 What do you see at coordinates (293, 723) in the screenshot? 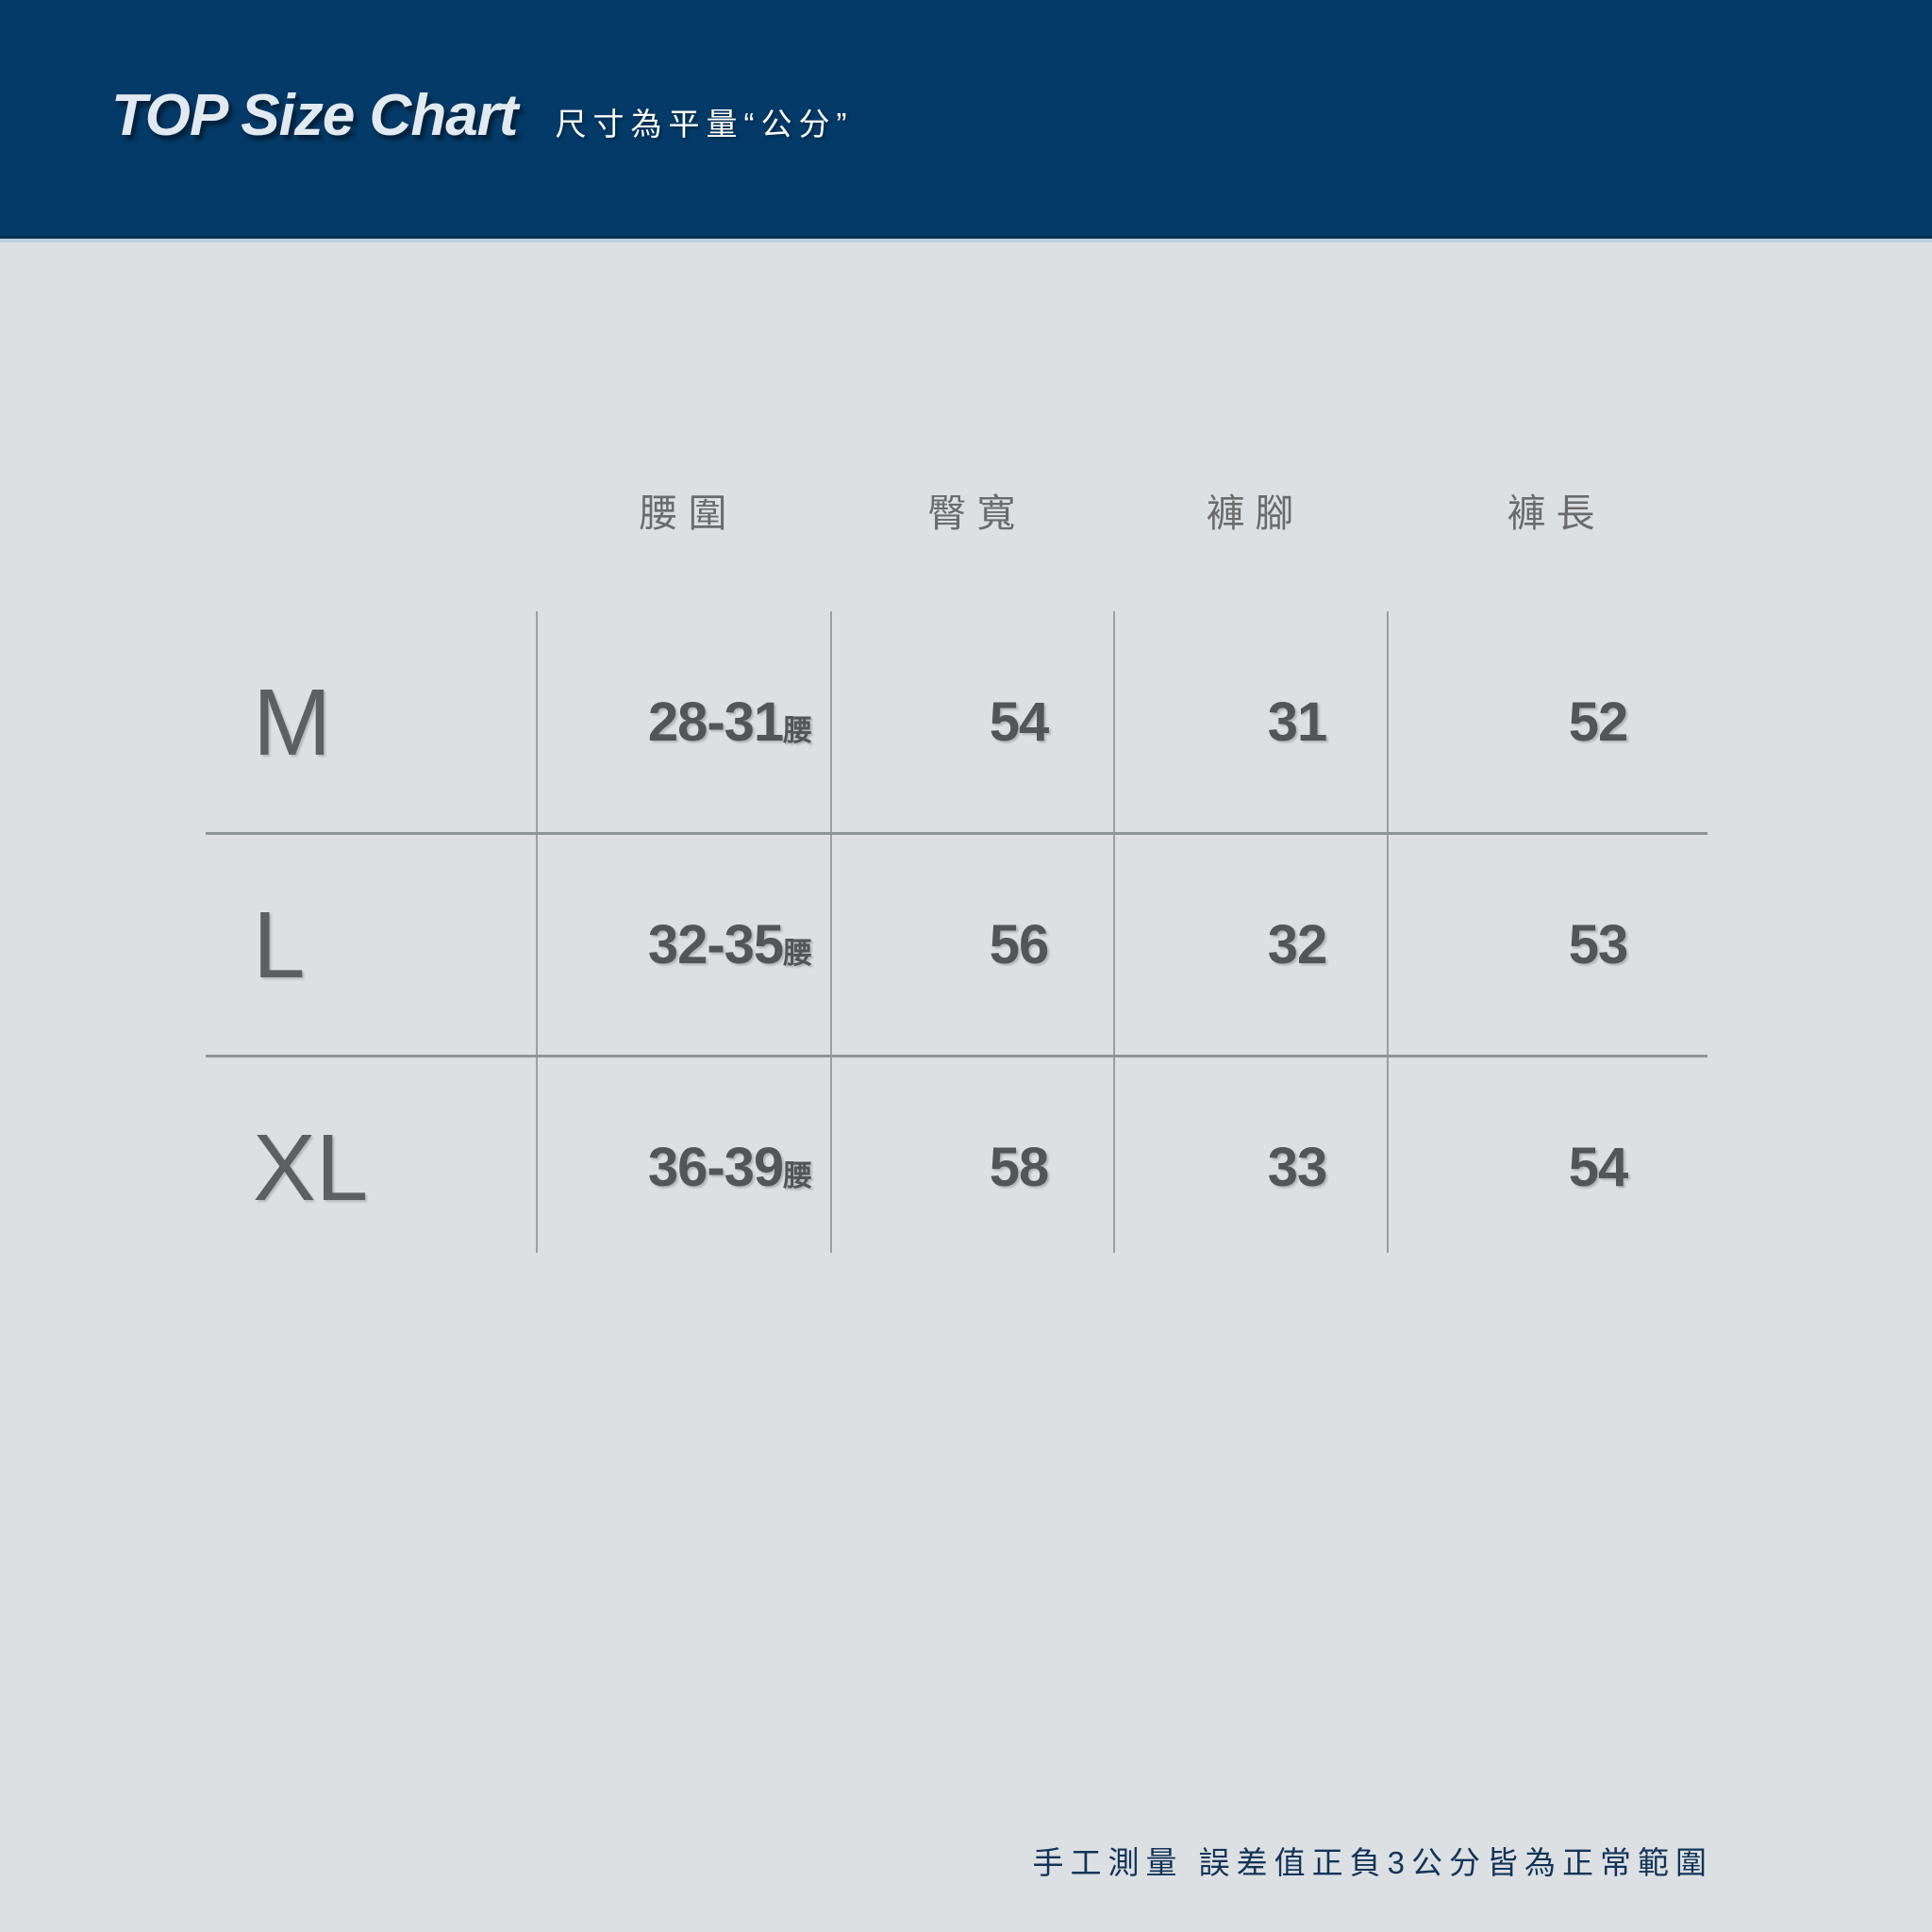
I see `row-size-label: M` at bounding box center [293, 723].